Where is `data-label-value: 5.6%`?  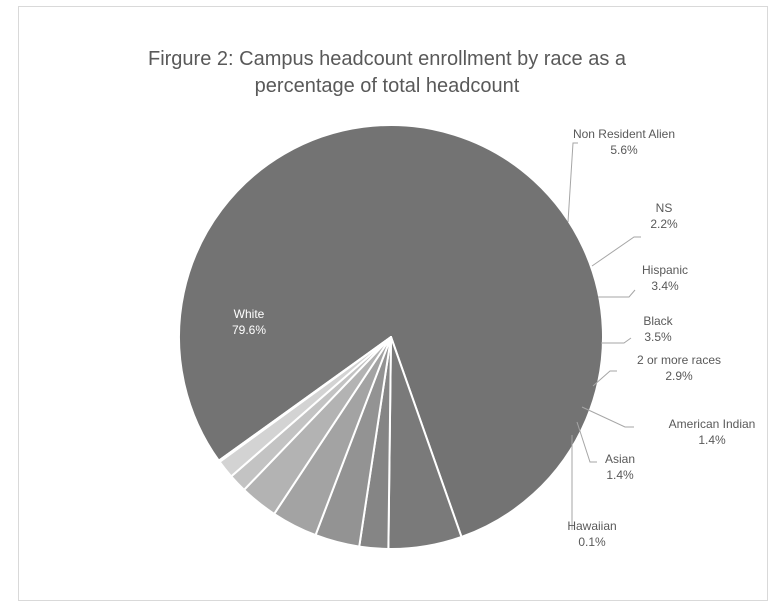
data-label-value: 5.6% is located at coordinates (624, 150).